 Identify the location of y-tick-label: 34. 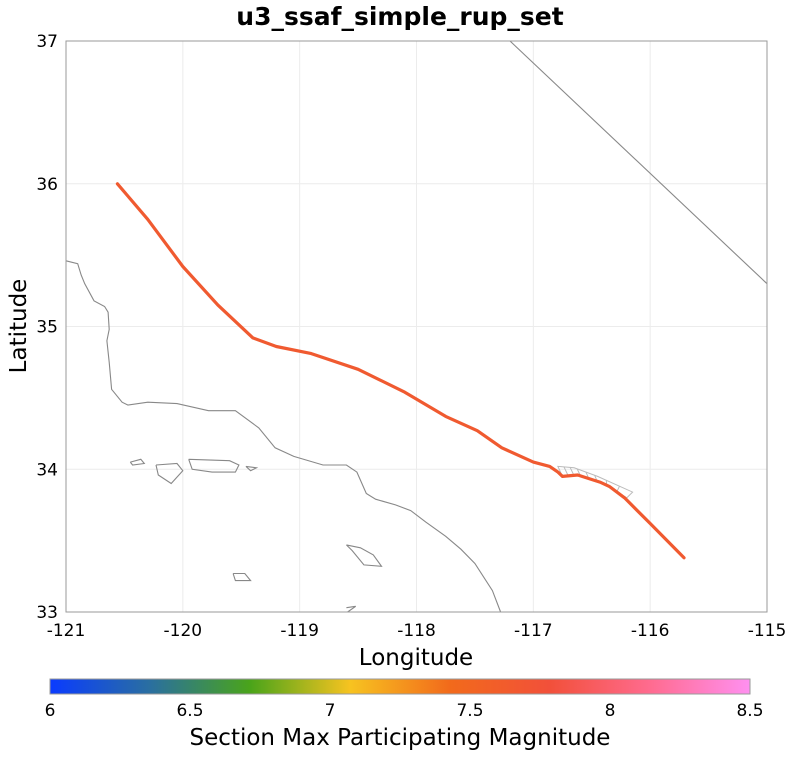
(47, 470).